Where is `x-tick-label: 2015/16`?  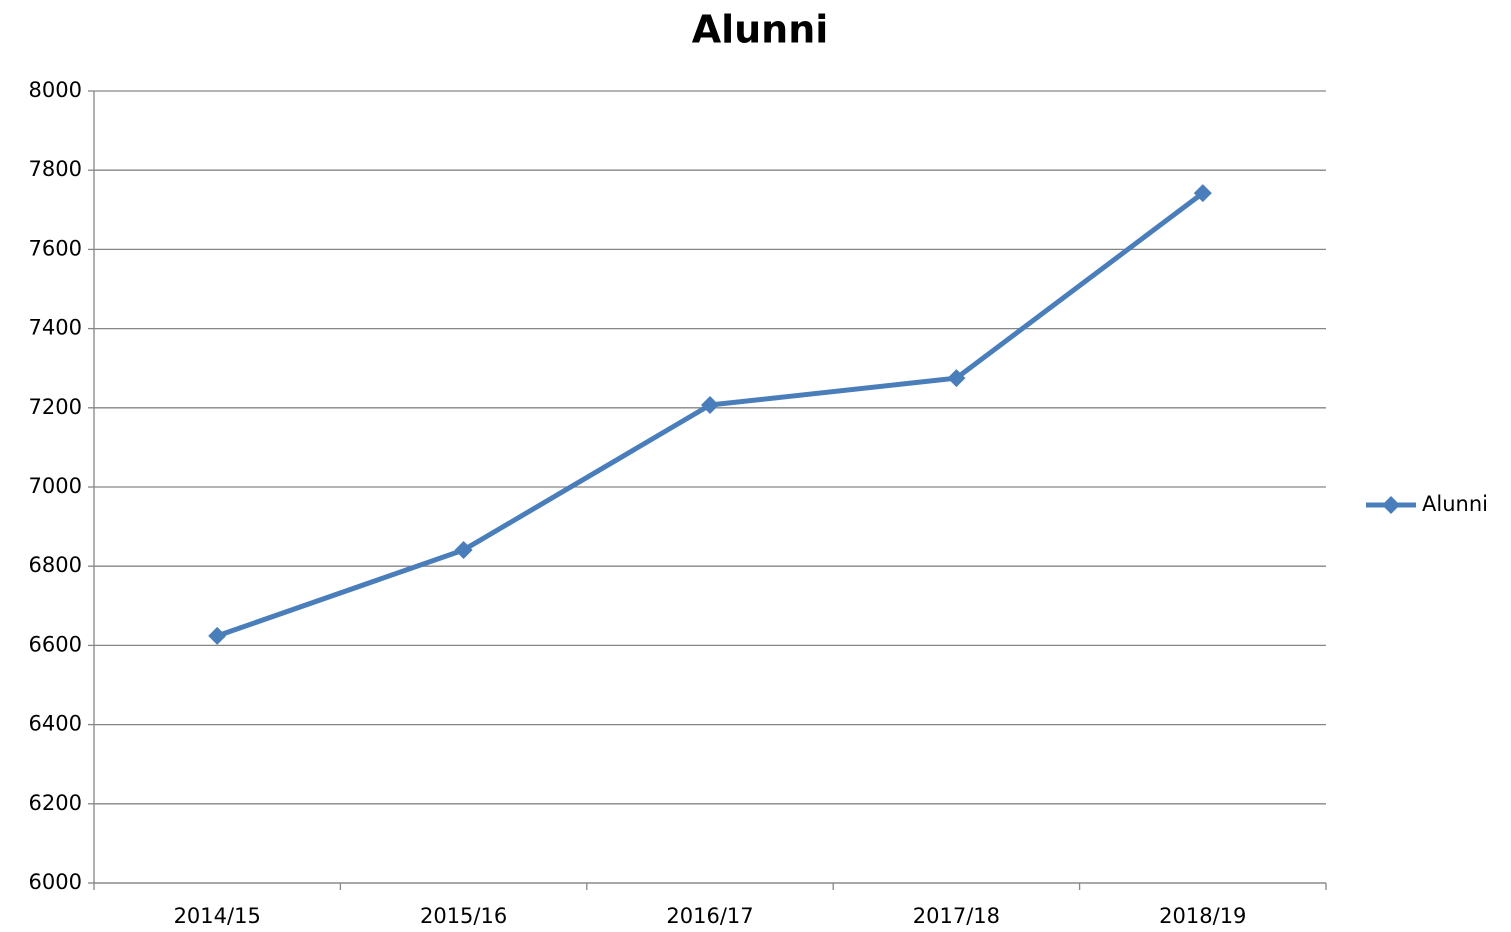
x-tick-label: 2015/16 is located at coordinates (463, 916).